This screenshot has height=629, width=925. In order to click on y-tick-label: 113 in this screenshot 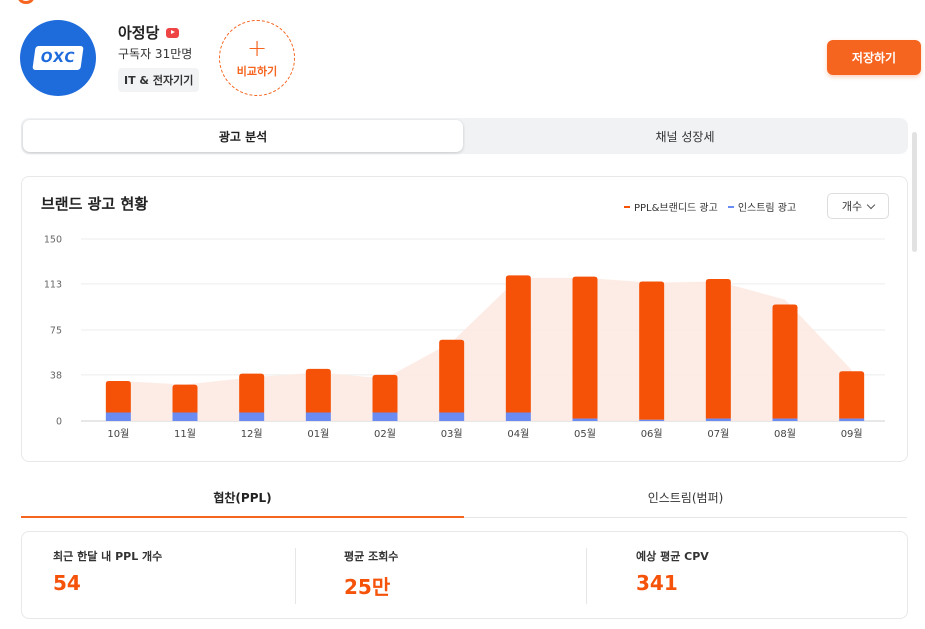, I will do `click(53, 284)`.